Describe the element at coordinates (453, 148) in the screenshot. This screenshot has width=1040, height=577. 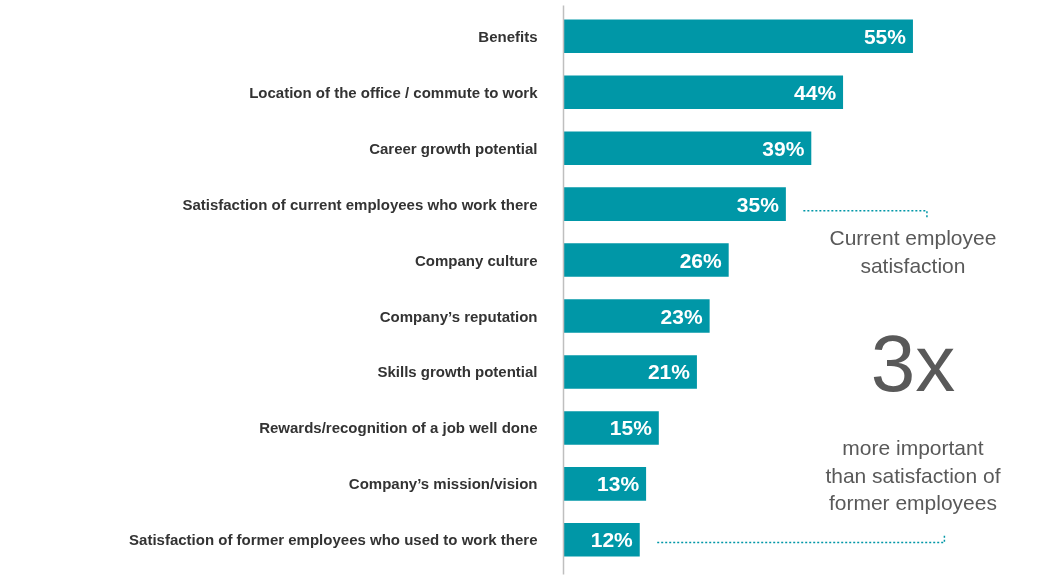
I see `y-tick-label: Career growth potential` at that location.